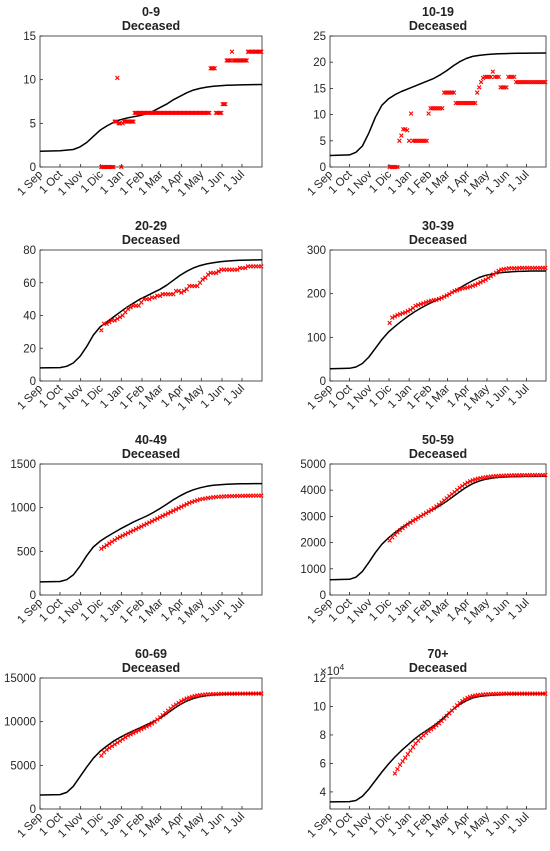  Describe the element at coordinates (23, 766) in the screenshot. I see `y-tick-label: 5000` at that location.